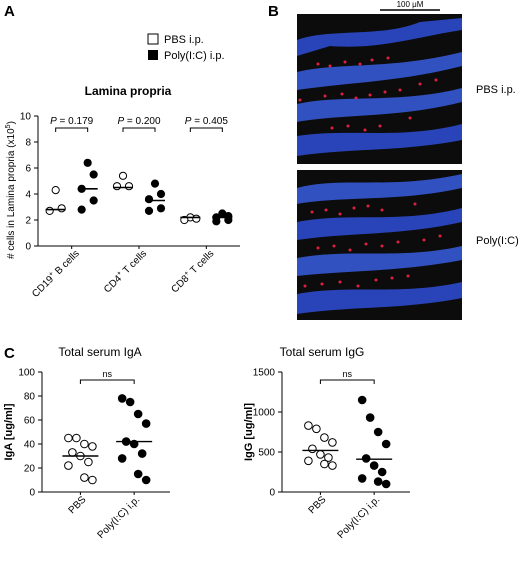  What do you see at coordinates (193, 272) in the screenshot?
I see `x-tick-label: CD8+ T cells` at bounding box center [193, 272].